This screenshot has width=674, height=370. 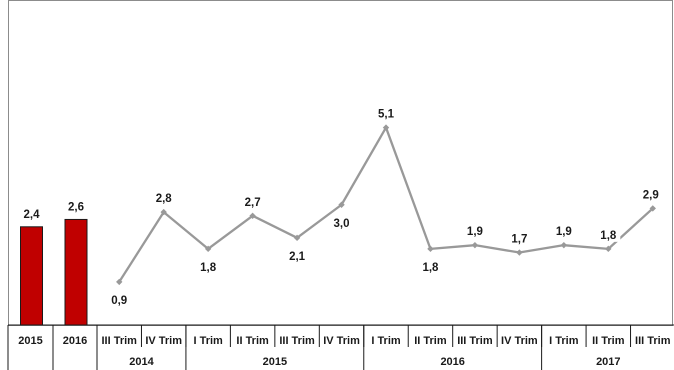 I want to click on bar-2016, so click(x=76, y=272).